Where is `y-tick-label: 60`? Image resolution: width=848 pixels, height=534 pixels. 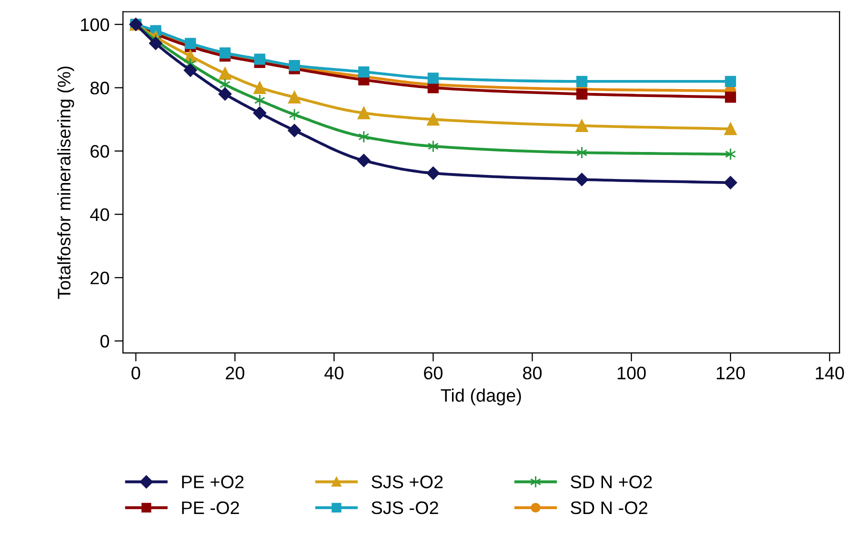
y-tick-label: 60 is located at coordinates (100, 151).